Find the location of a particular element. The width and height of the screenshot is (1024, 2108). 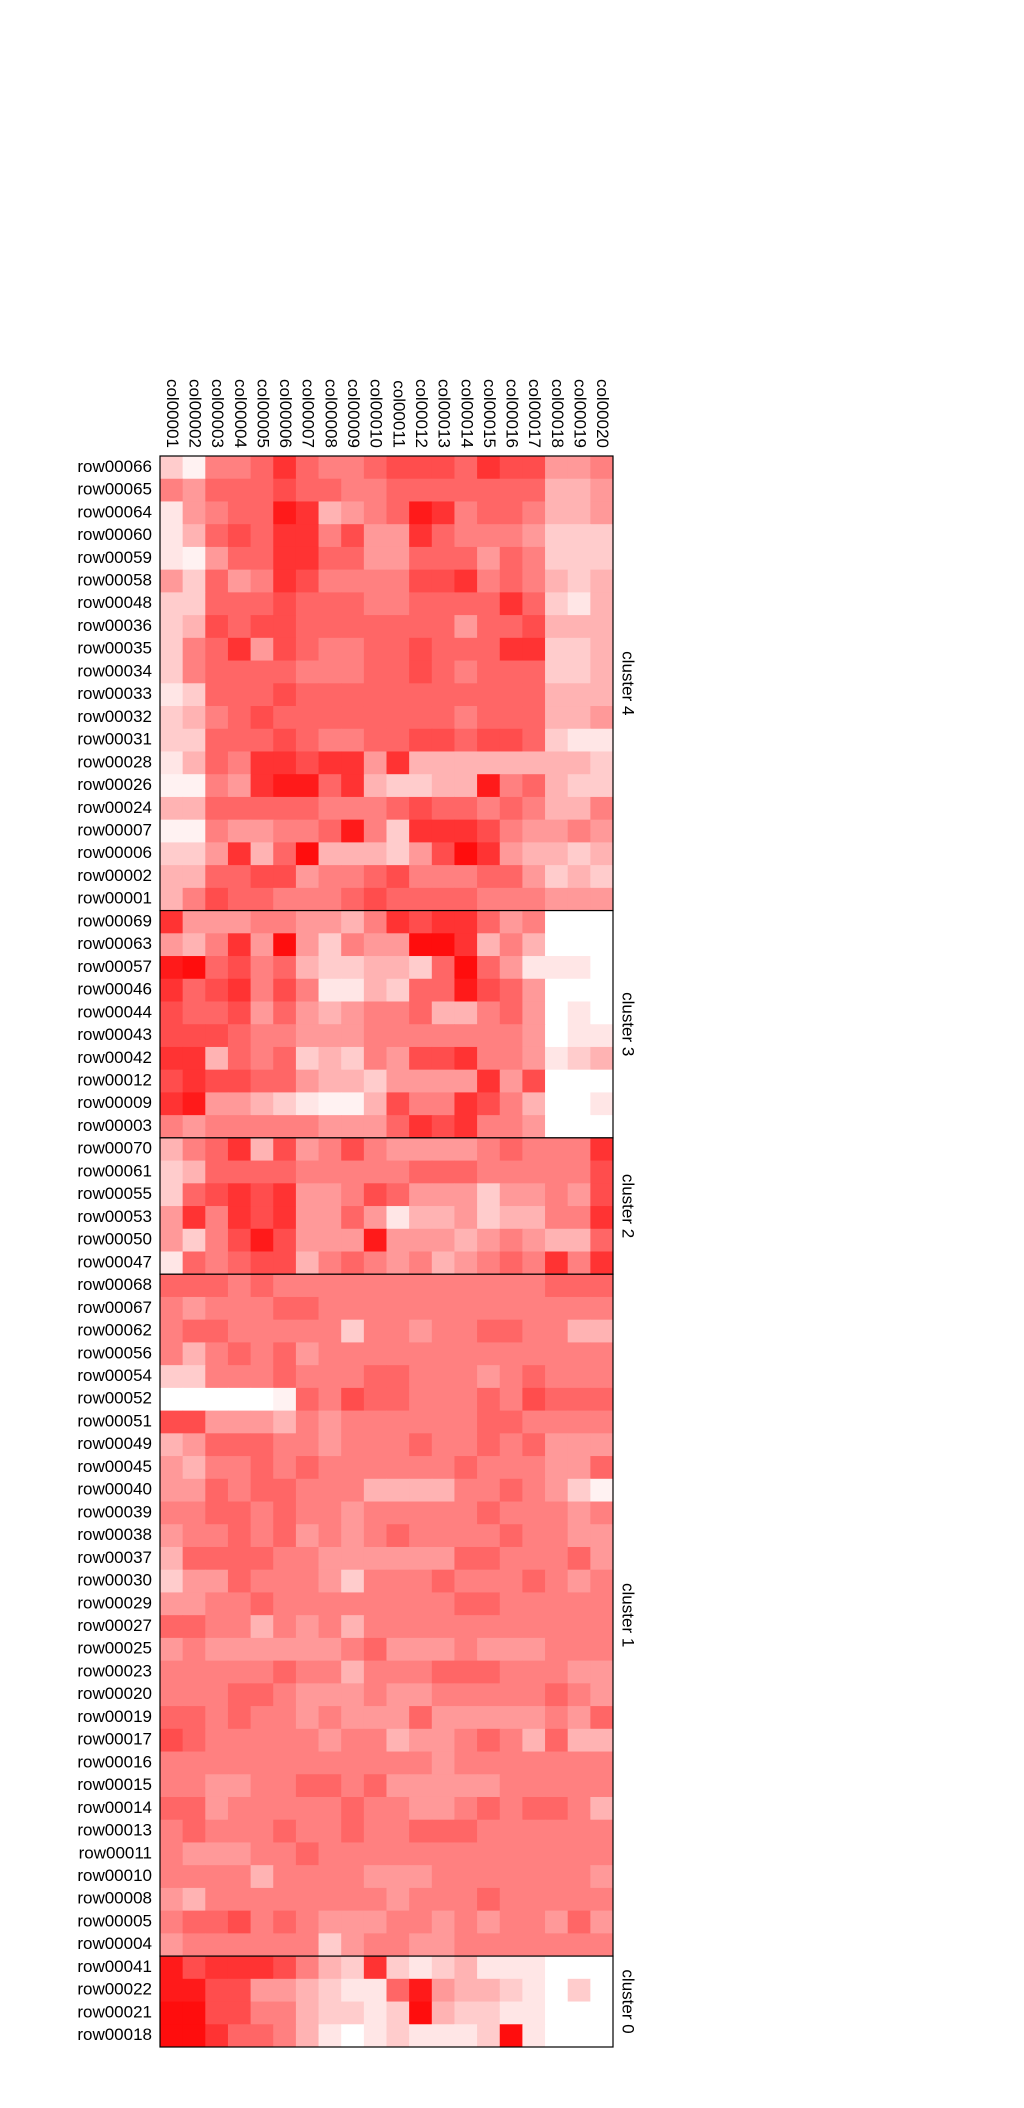

cluster-label: cluster 1 is located at coordinates (628, 1615).